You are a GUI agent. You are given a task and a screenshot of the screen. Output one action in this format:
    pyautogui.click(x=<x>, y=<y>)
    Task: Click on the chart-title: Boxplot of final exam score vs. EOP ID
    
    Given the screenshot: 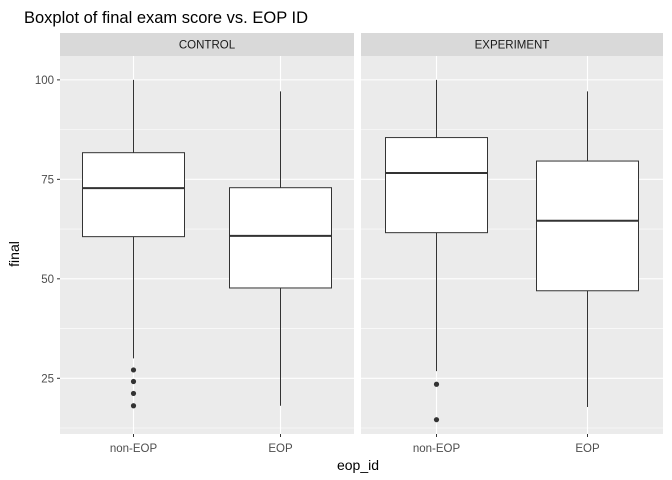 What is the action you would take?
    pyautogui.click(x=166, y=18)
    